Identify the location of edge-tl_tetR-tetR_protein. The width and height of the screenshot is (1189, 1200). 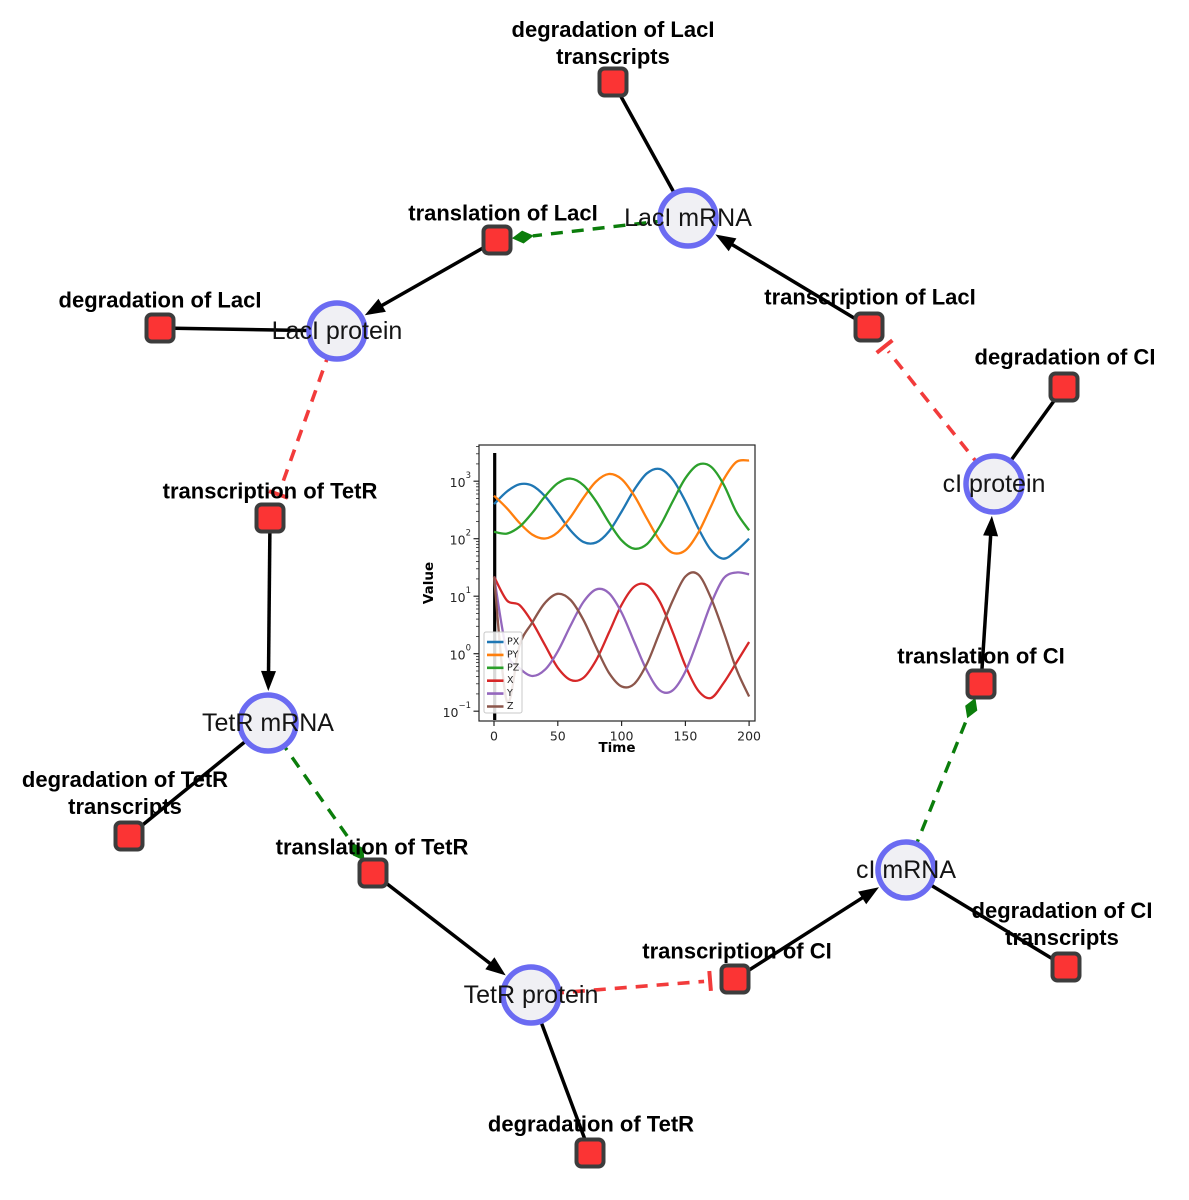
(433, 919).